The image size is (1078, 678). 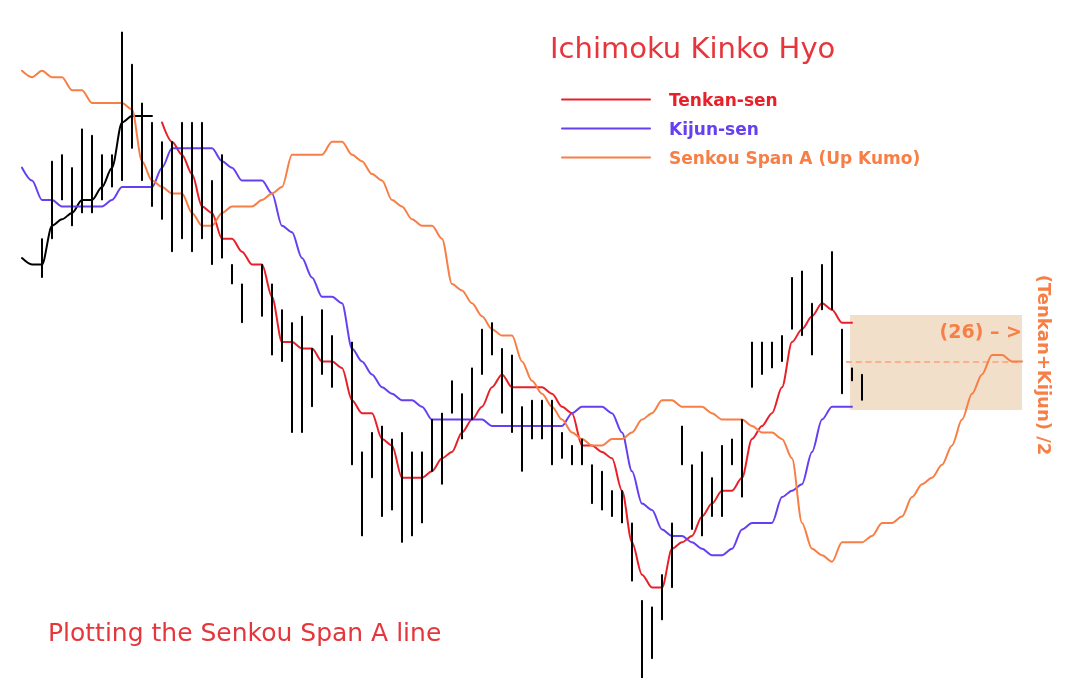 What do you see at coordinates (693, 47) in the screenshot?
I see `chart-title: Ichimoku Kinko Hyo` at bounding box center [693, 47].